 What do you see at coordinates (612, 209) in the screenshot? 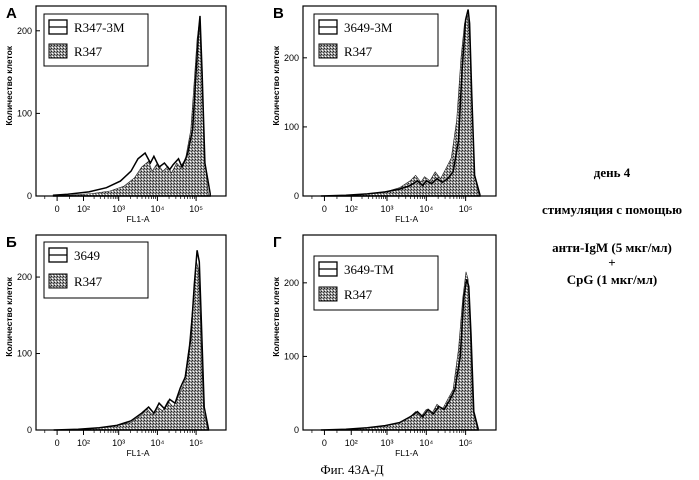
I see `side-text-line2: стимуляция с помощью` at bounding box center [612, 209].